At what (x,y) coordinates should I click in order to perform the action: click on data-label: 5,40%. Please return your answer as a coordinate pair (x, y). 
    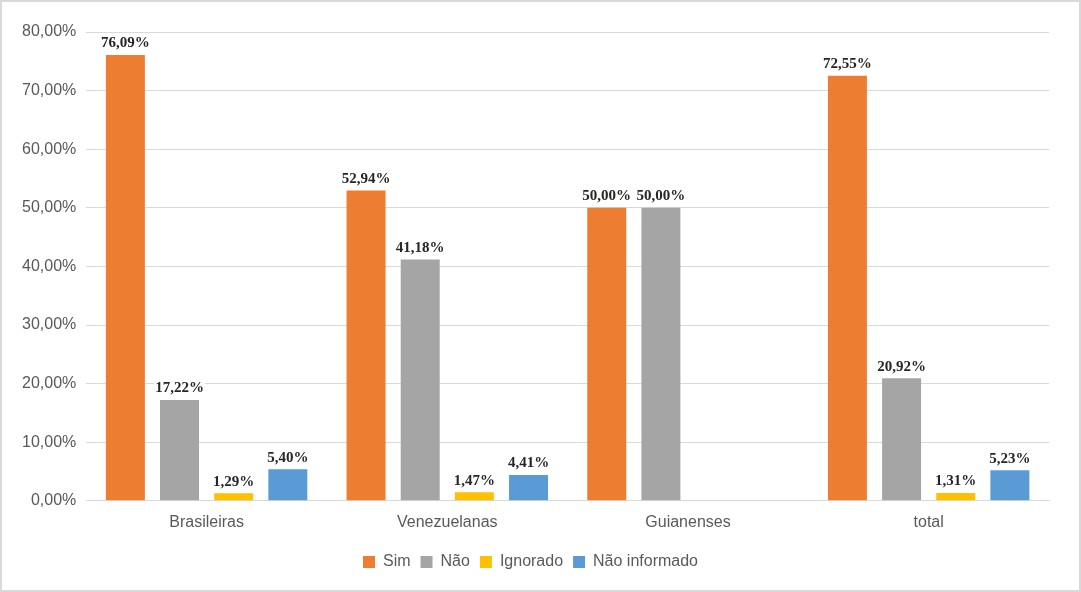
    Looking at the image, I should click on (288, 456).